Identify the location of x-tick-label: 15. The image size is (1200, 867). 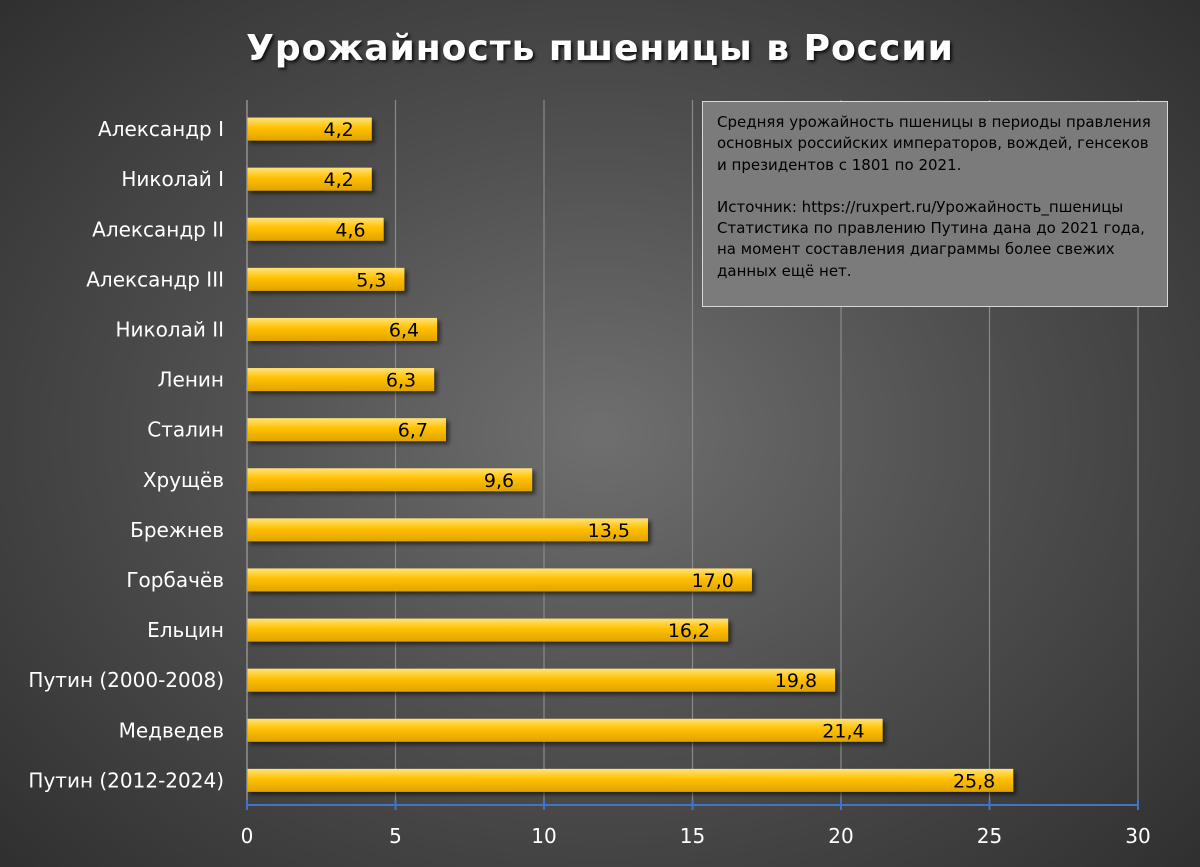
(692, 836).